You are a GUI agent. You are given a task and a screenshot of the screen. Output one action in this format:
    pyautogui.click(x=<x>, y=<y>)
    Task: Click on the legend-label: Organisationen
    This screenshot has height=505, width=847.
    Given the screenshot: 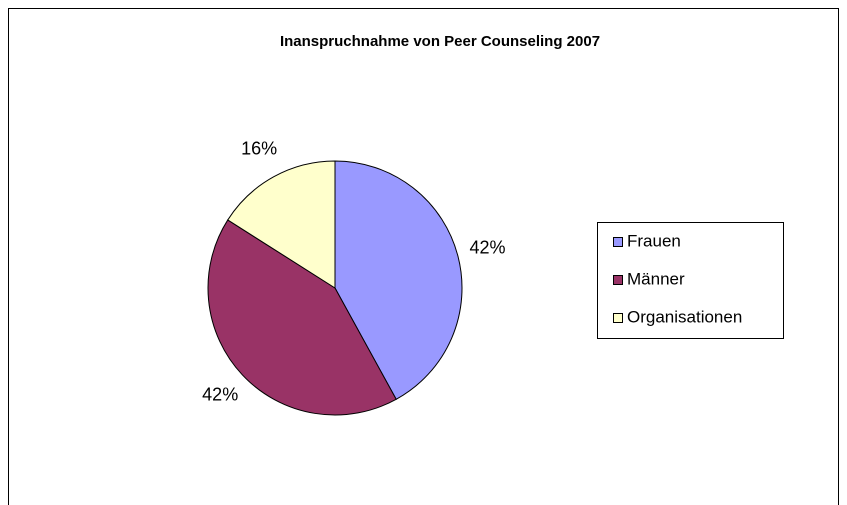 What is the action you would take?
    pyautogui.click(x=684, y=316)
    